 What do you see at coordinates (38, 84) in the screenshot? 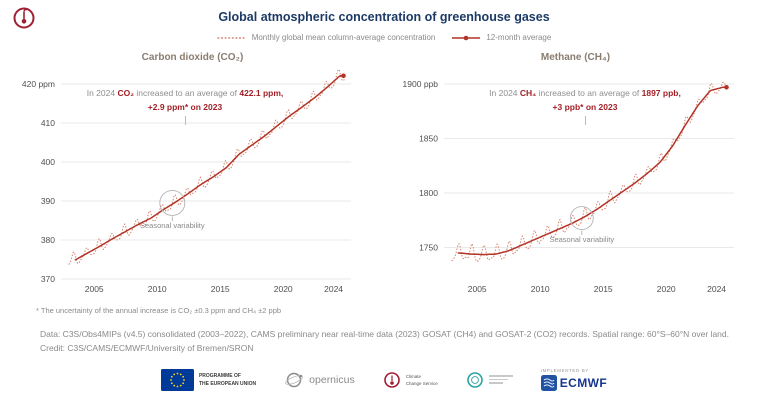
I see `y-tick-label: 420 ppm` at bounding box center [38, 84].